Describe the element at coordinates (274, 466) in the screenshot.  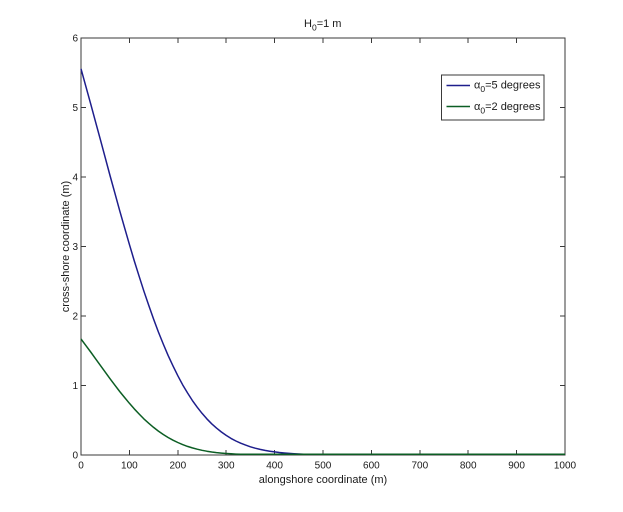
I see `svg-text: 400` at that location.